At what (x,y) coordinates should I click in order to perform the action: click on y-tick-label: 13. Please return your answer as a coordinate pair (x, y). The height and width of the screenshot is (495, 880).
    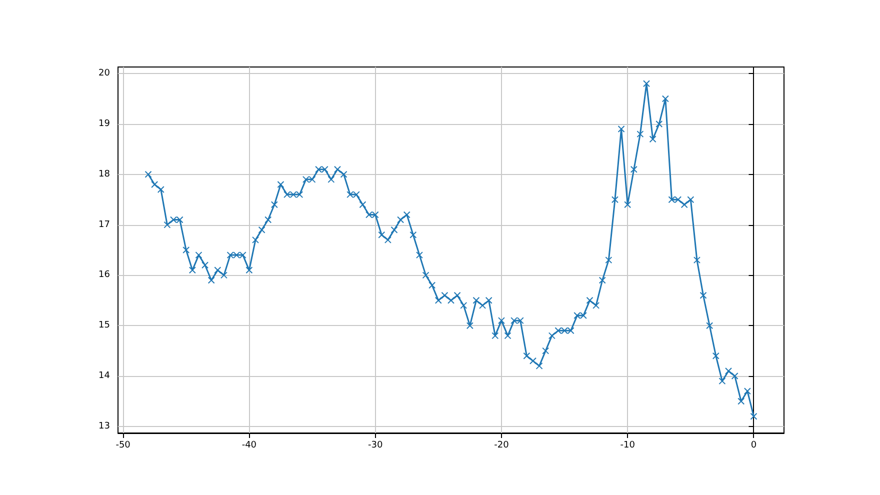
    Looking at the image, I should click on (104, 426).